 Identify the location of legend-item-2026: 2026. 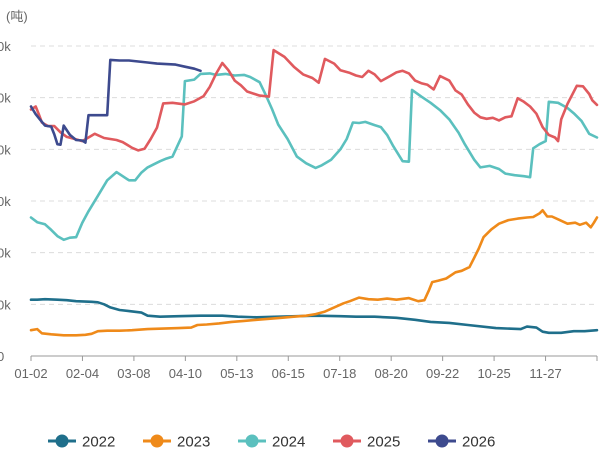
(461, 442).